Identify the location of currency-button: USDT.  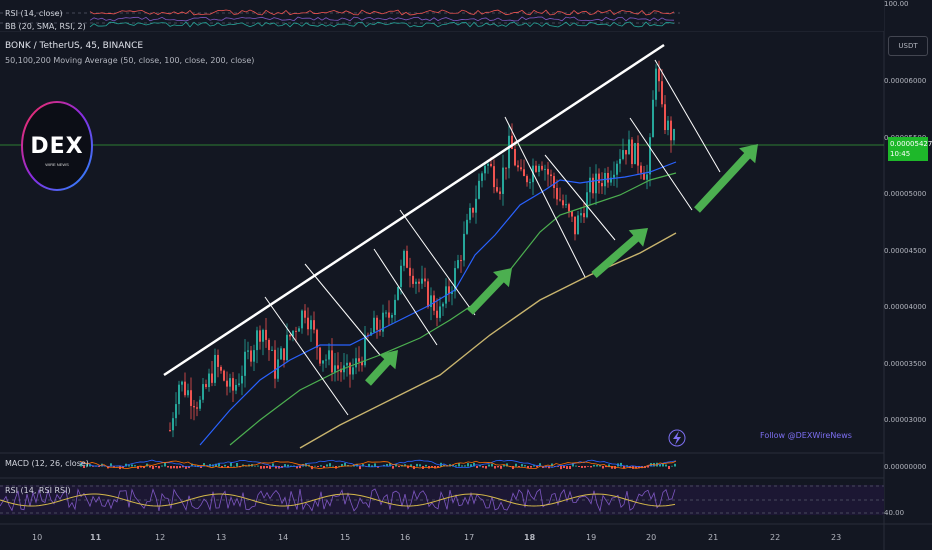
(908, 46).